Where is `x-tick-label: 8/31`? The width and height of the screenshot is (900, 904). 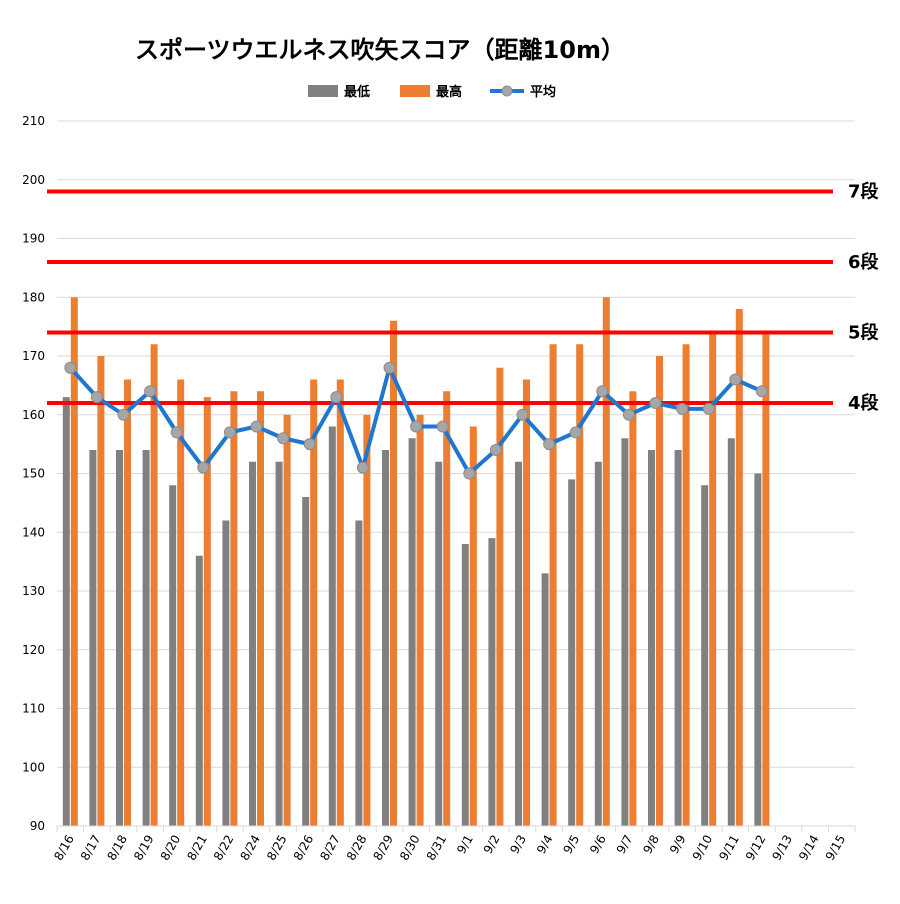
x-tick-label: 8/31 is located at coordinates (437, 848).